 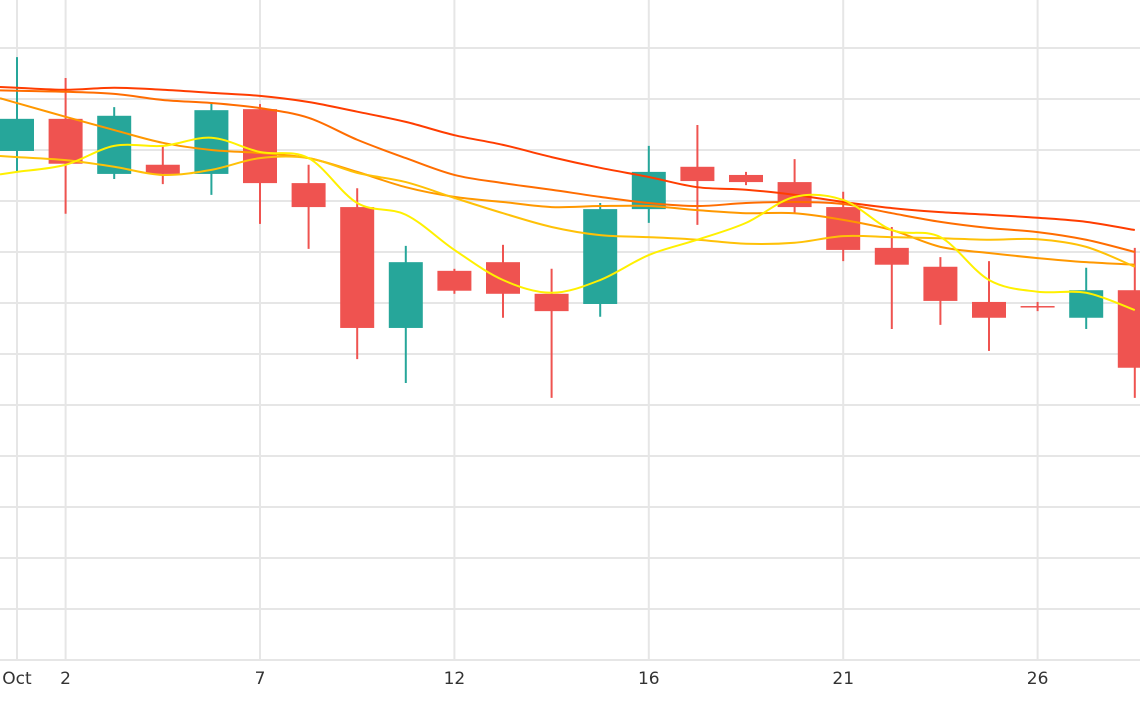 I want to click on x-tick-label: 2, so click(x=65, y=679).